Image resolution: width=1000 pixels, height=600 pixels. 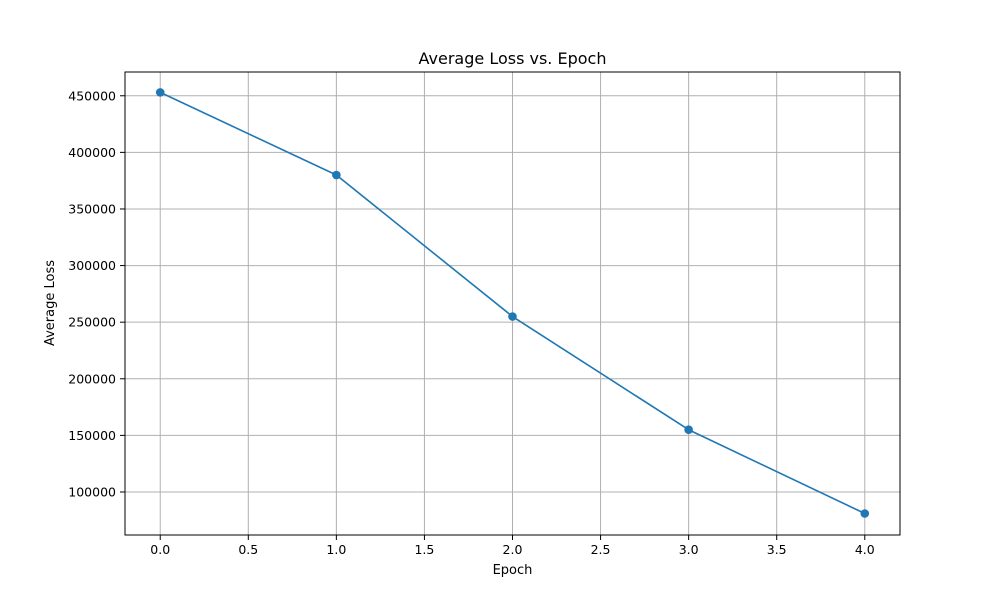 I want to click on y-tick-label: 300000, so click(x=92, y=265).